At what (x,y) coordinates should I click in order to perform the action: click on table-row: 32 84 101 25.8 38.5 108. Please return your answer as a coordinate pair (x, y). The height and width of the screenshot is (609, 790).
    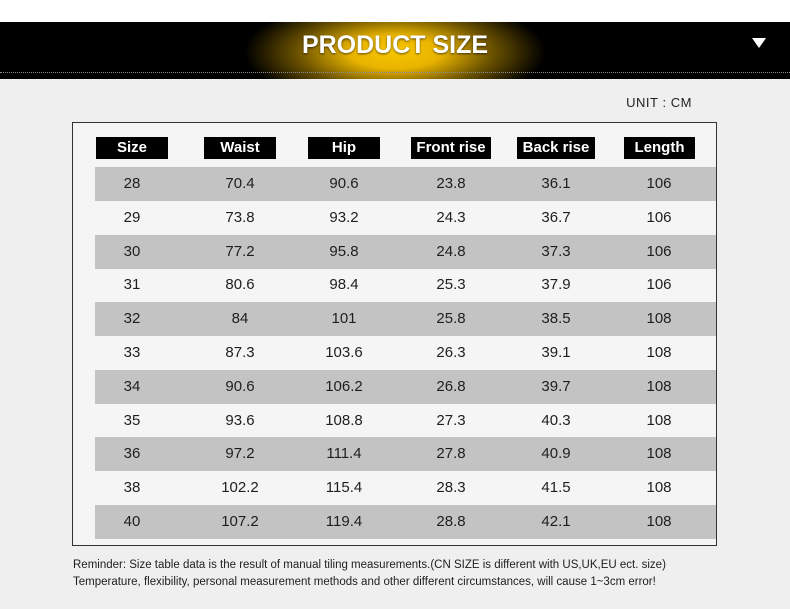
    Looking at the image, I should click on (394, 319).